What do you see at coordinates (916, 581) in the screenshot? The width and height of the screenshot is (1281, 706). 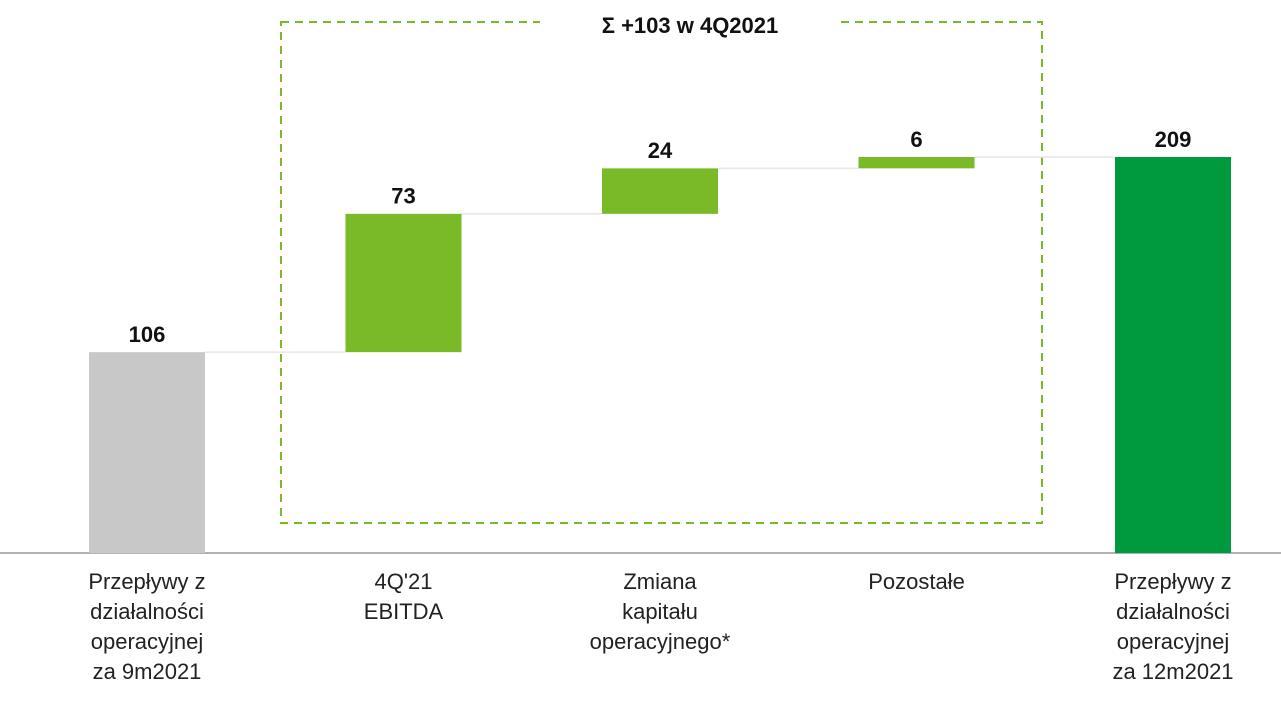 I see `category-label: Pozostałe` at bounding box center [916, 581].